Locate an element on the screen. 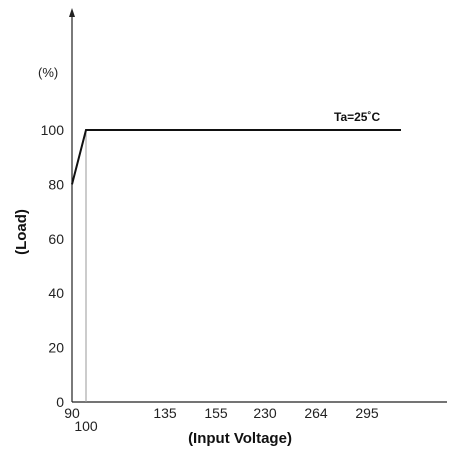  x-tick-label: 230 is located at coordinates (265, 413).